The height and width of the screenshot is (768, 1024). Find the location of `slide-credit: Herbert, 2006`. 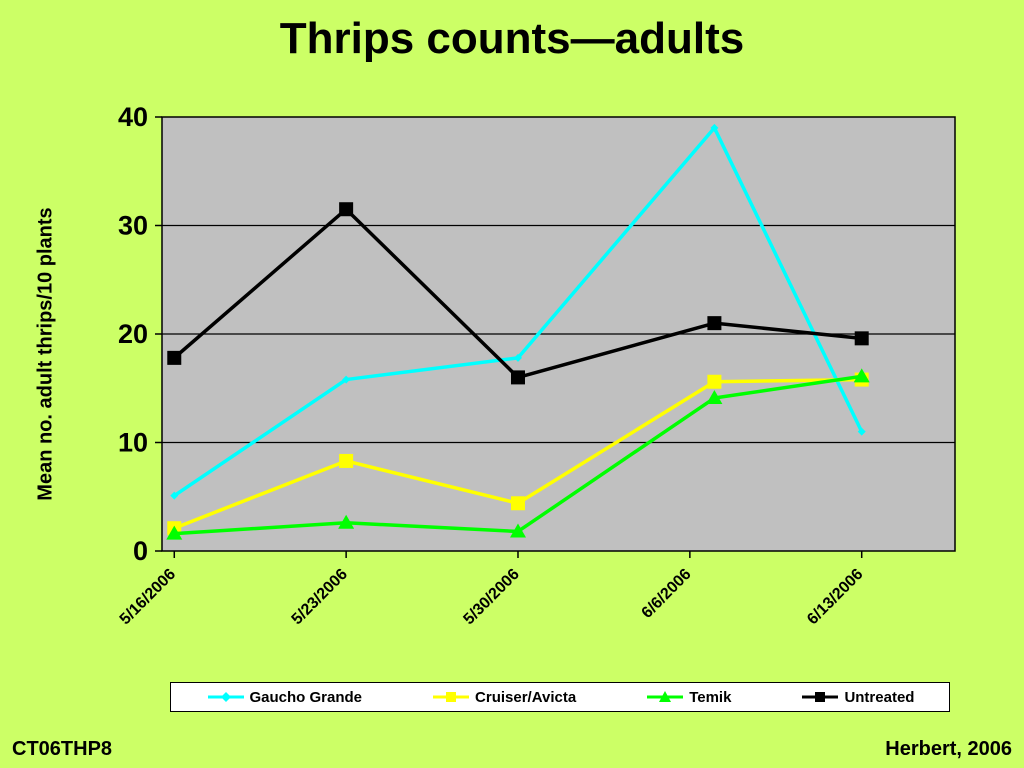

slide-credit: Herbert, 2006 is located at coordinates (948, 749).